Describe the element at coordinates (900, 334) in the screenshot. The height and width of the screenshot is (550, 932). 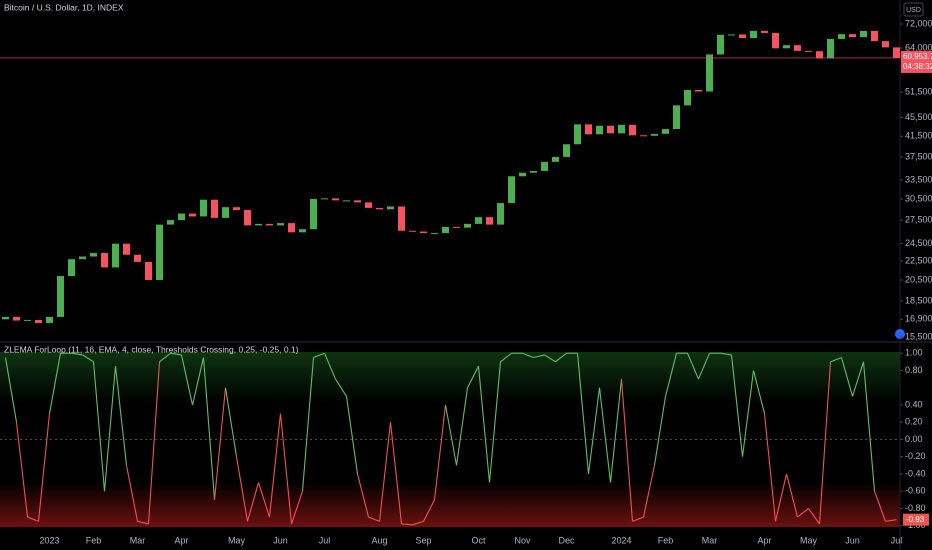
I see `event-icon` at that location.